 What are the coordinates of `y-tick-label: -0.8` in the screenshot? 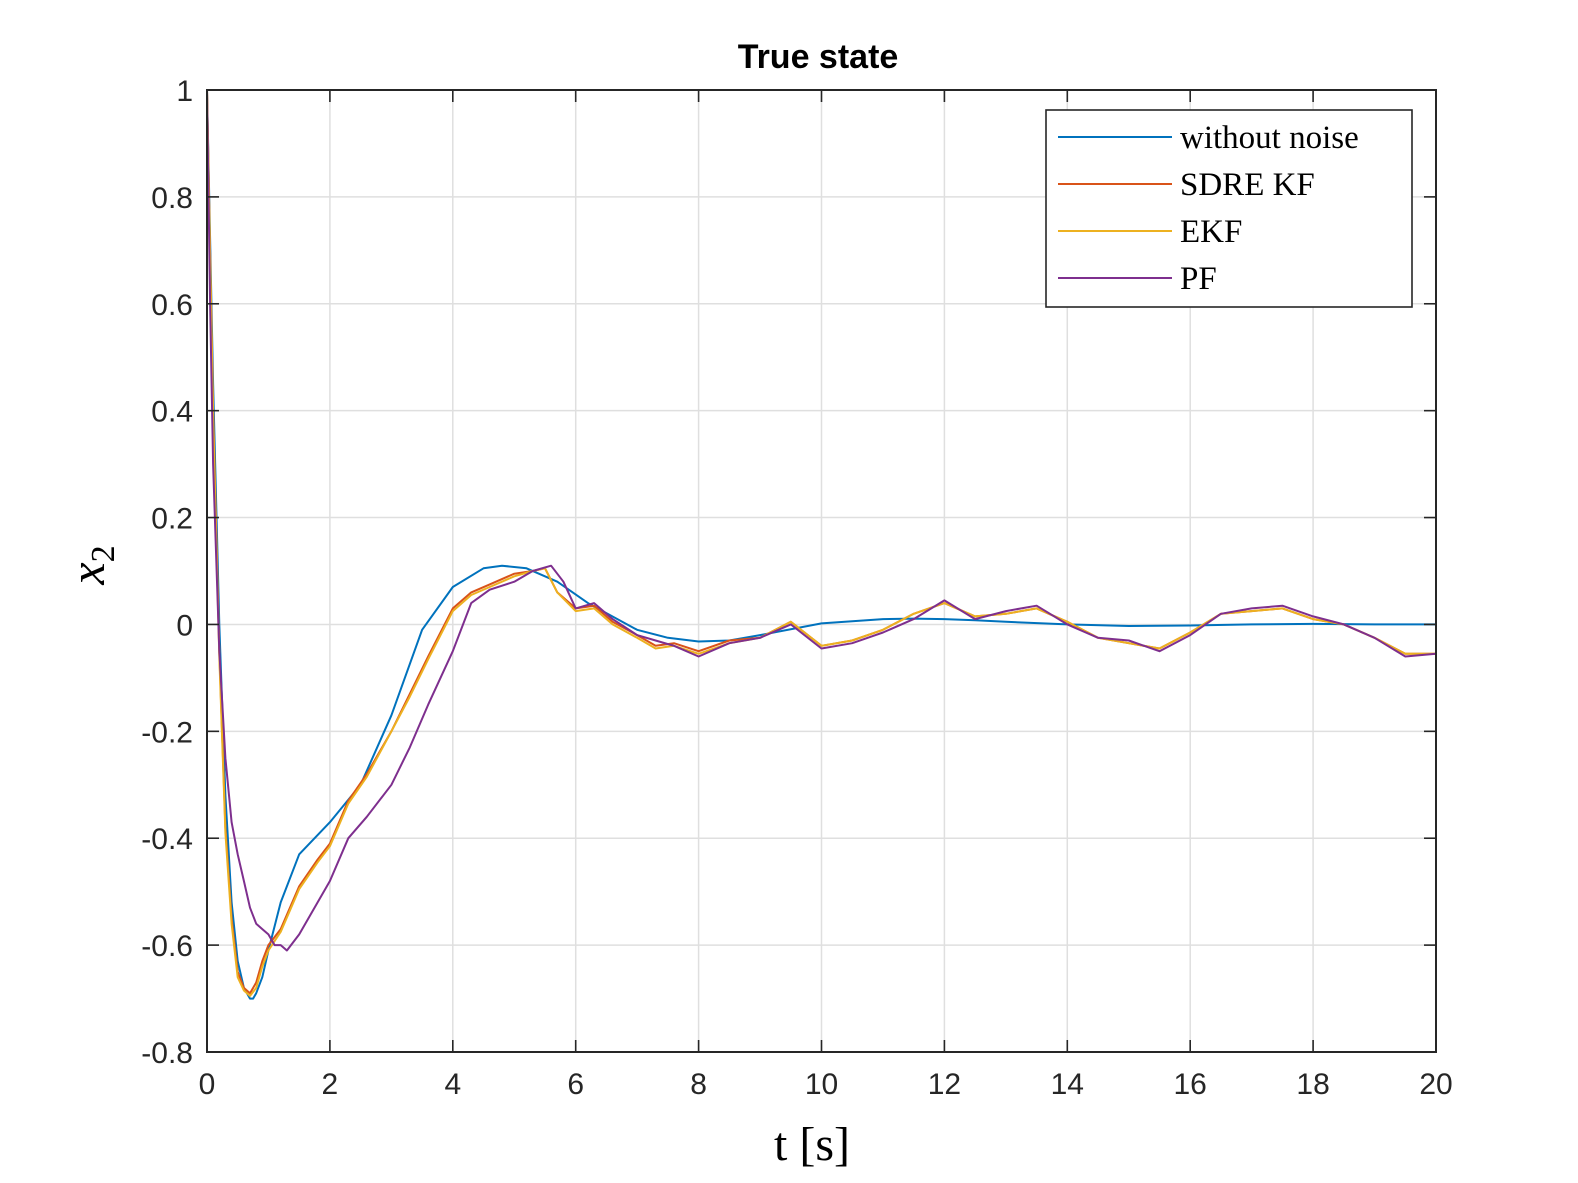 It's located at (167, 1053).